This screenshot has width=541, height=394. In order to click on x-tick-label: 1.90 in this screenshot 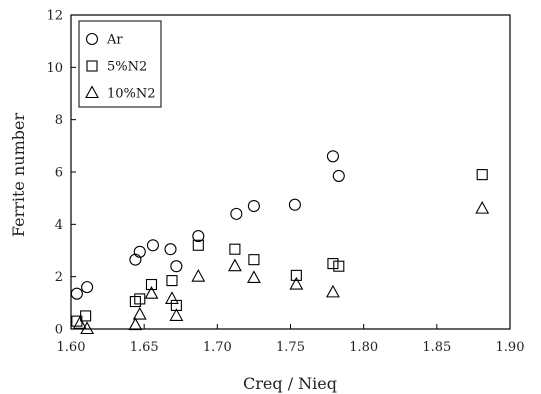, I will do `click(510, 347)`.